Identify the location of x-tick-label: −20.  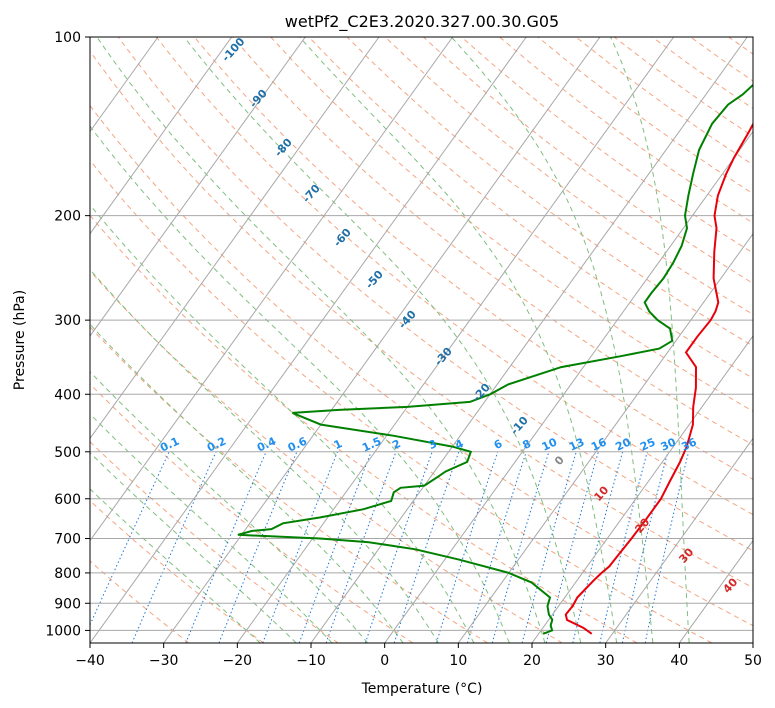
(238, 661).